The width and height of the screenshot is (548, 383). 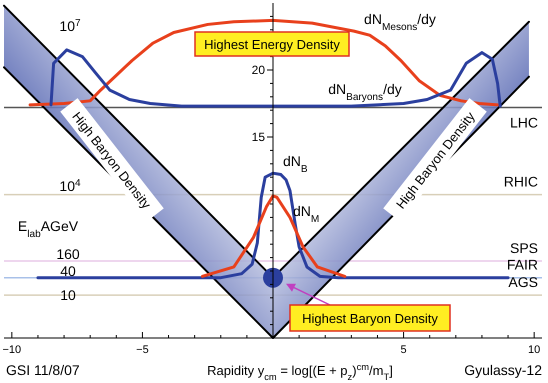 What do you see at coordinates (534, 350) in the screenshot?
I see `x-tick-label: 10` at bounding box center [534, 350].